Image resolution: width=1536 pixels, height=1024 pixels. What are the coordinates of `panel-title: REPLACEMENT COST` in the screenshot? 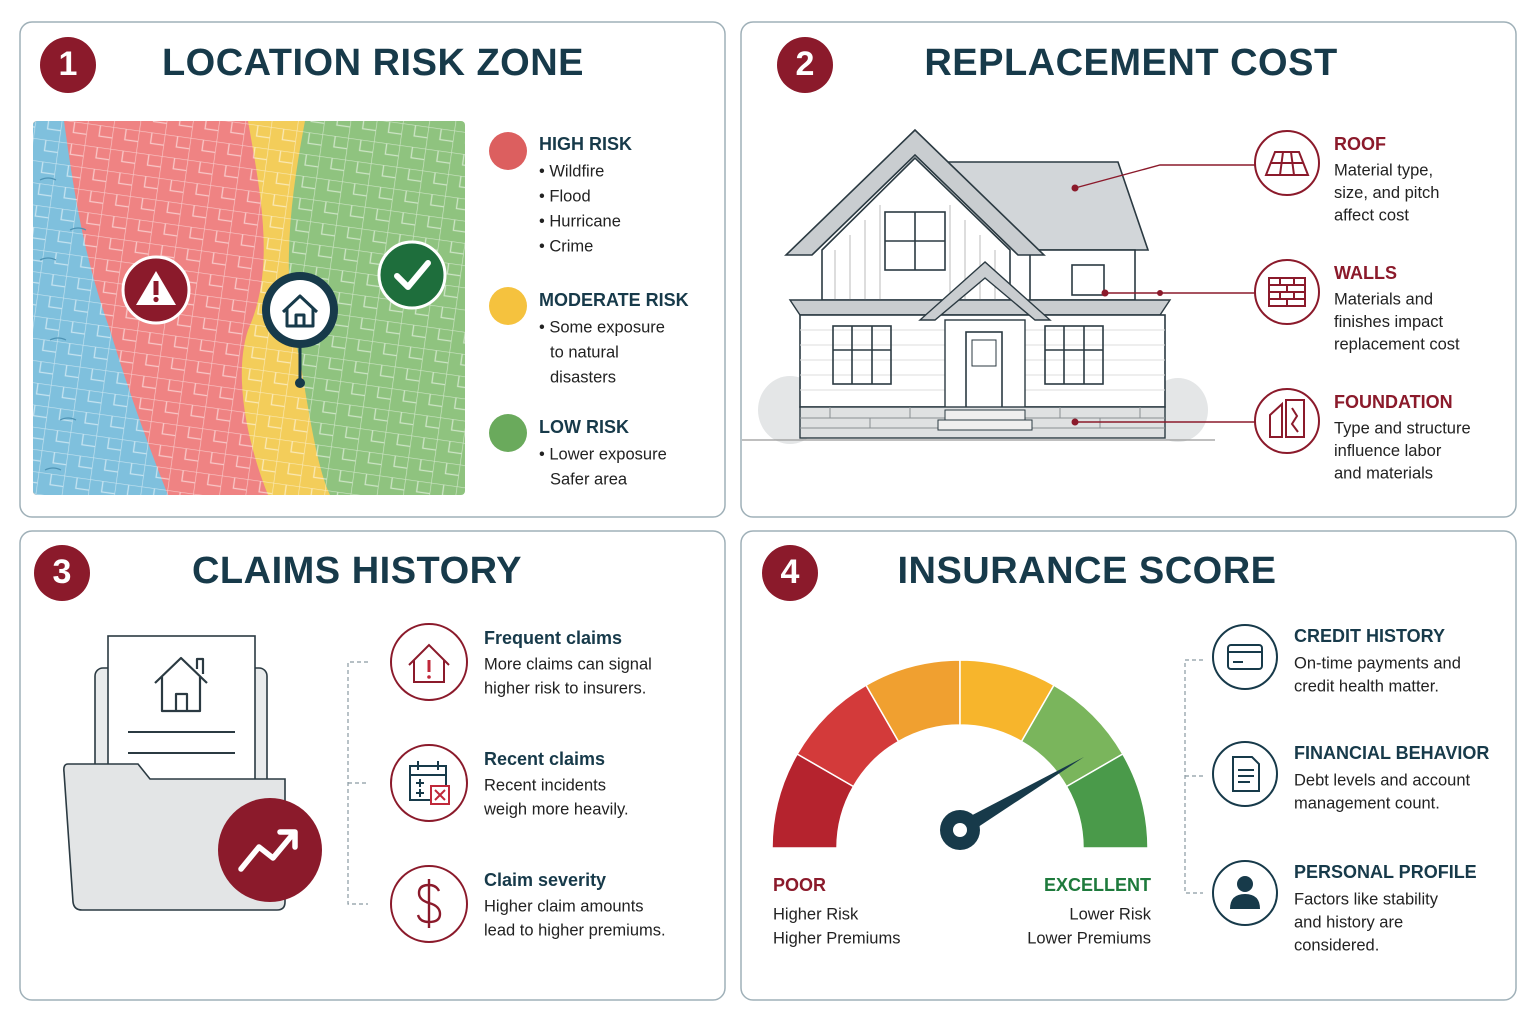 It's located at (1130, 63).